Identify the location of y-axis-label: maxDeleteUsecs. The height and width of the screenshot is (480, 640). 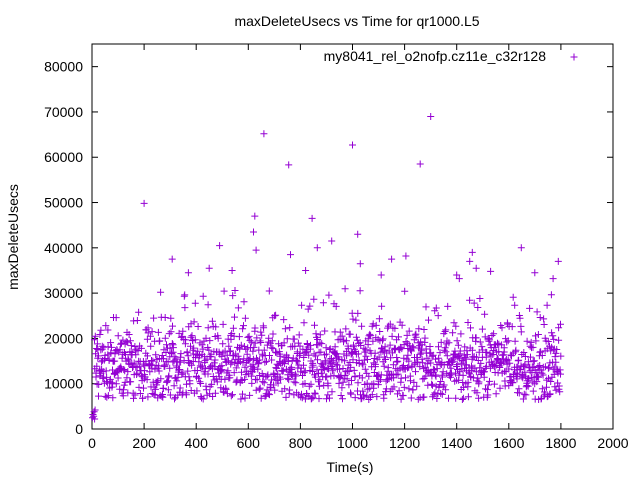
(13, 237).